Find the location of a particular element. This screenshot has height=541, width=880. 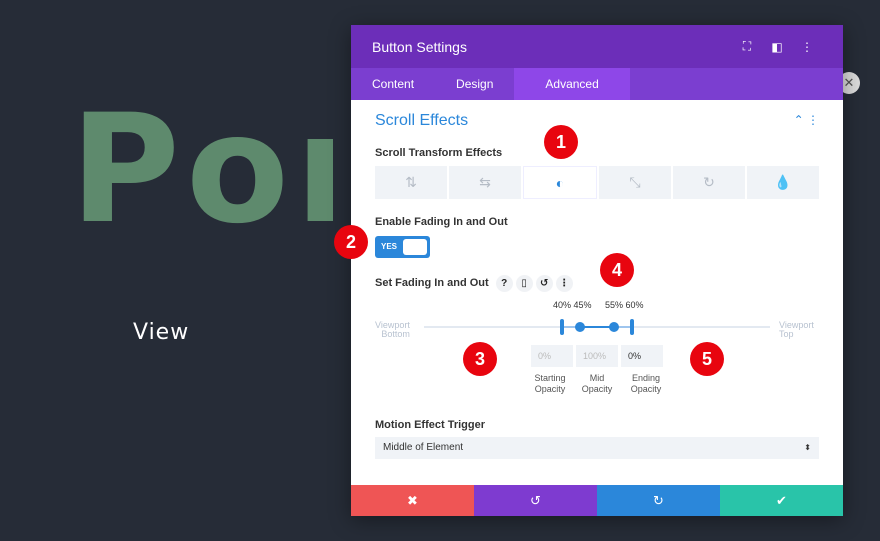

toggle-label: YES is located at coordinates (389, 246).